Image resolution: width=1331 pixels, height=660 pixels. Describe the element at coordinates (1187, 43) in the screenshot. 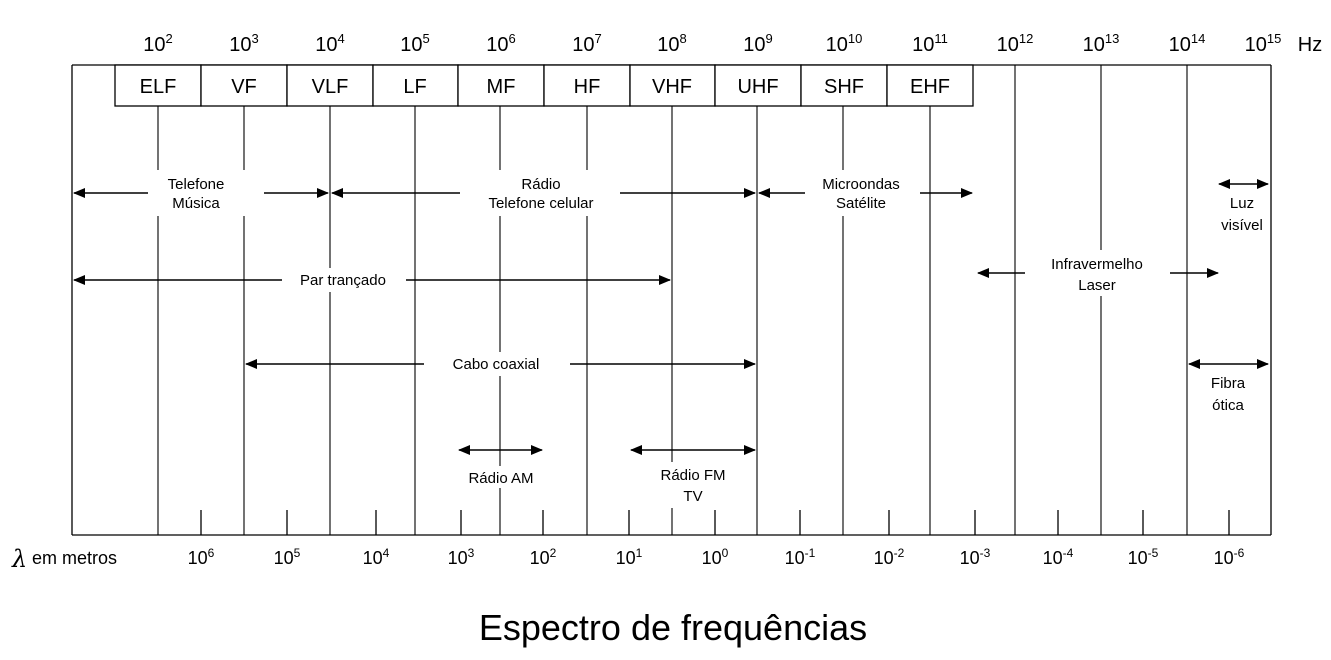

I see `freq-tick-1e14: 10¹⁴` at that location.